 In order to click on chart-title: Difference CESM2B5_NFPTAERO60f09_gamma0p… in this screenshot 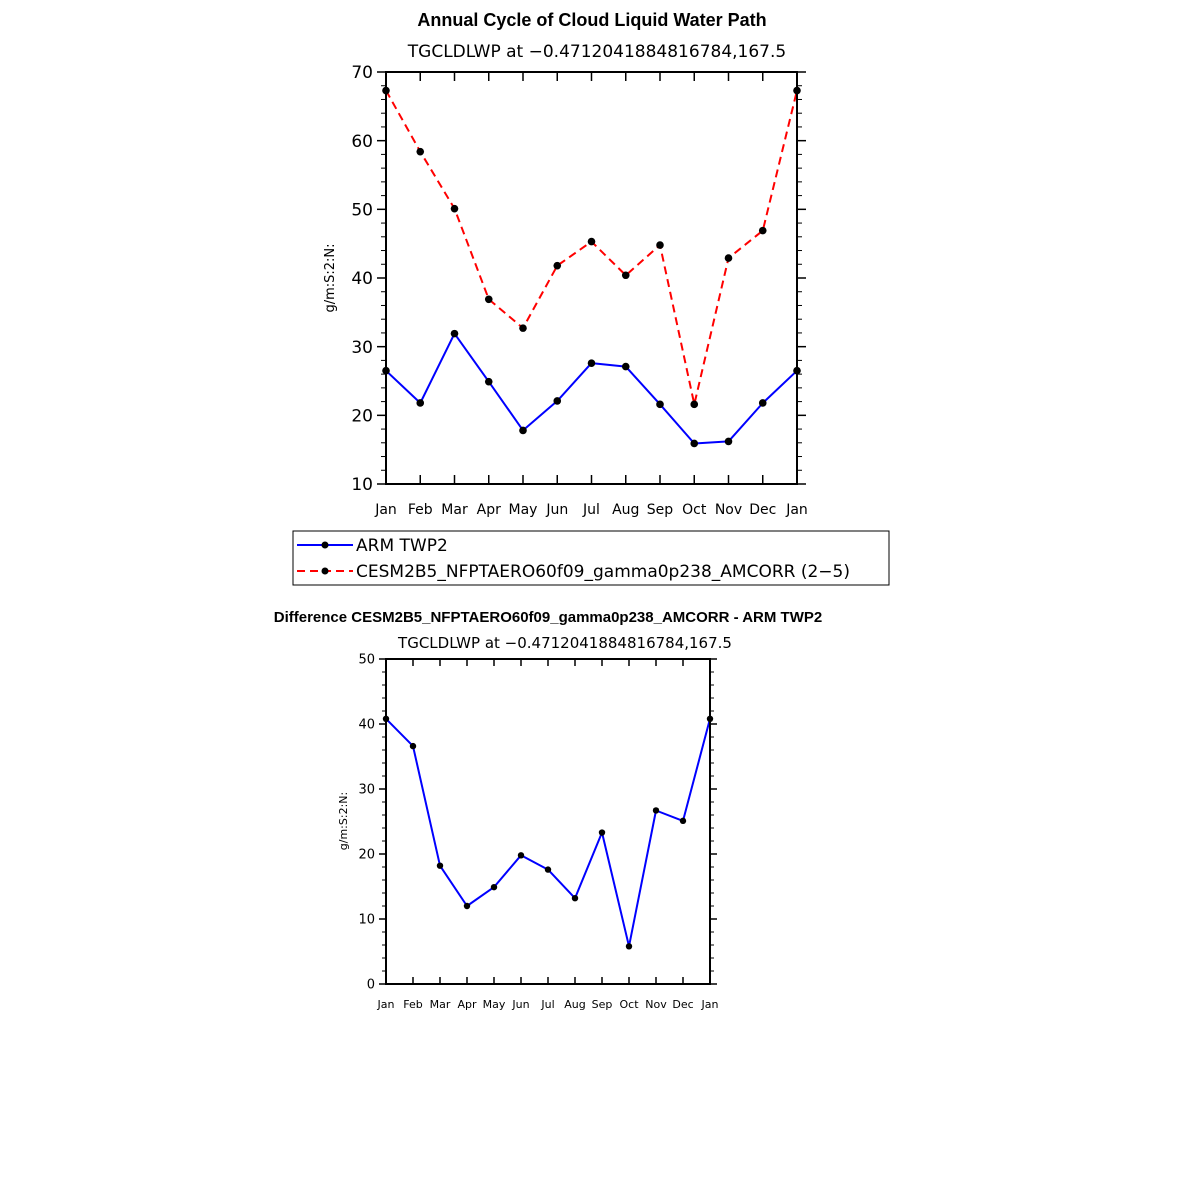, I will do `click(548, 617)`.